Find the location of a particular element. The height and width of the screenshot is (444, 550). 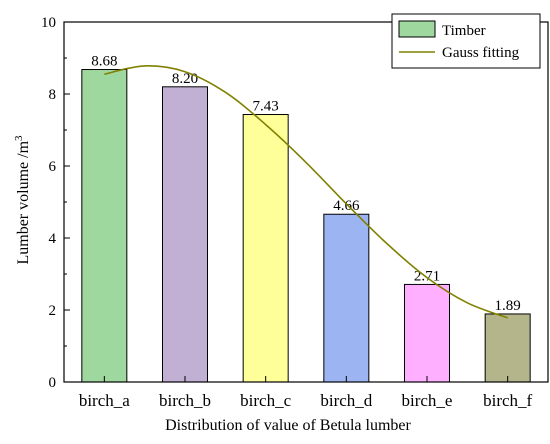

y-tick-label-0: 0 is located at coordinates (53, 383).